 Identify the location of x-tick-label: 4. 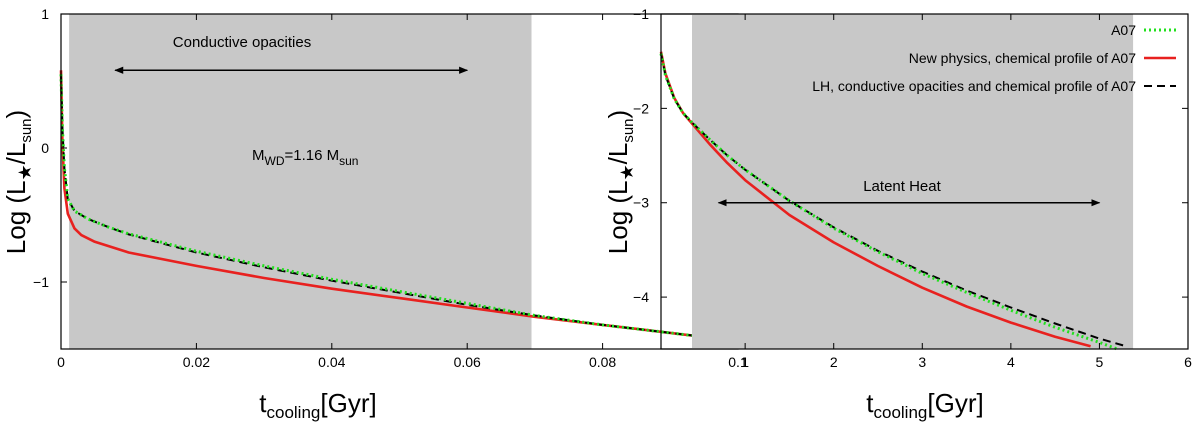
(1011, 362).